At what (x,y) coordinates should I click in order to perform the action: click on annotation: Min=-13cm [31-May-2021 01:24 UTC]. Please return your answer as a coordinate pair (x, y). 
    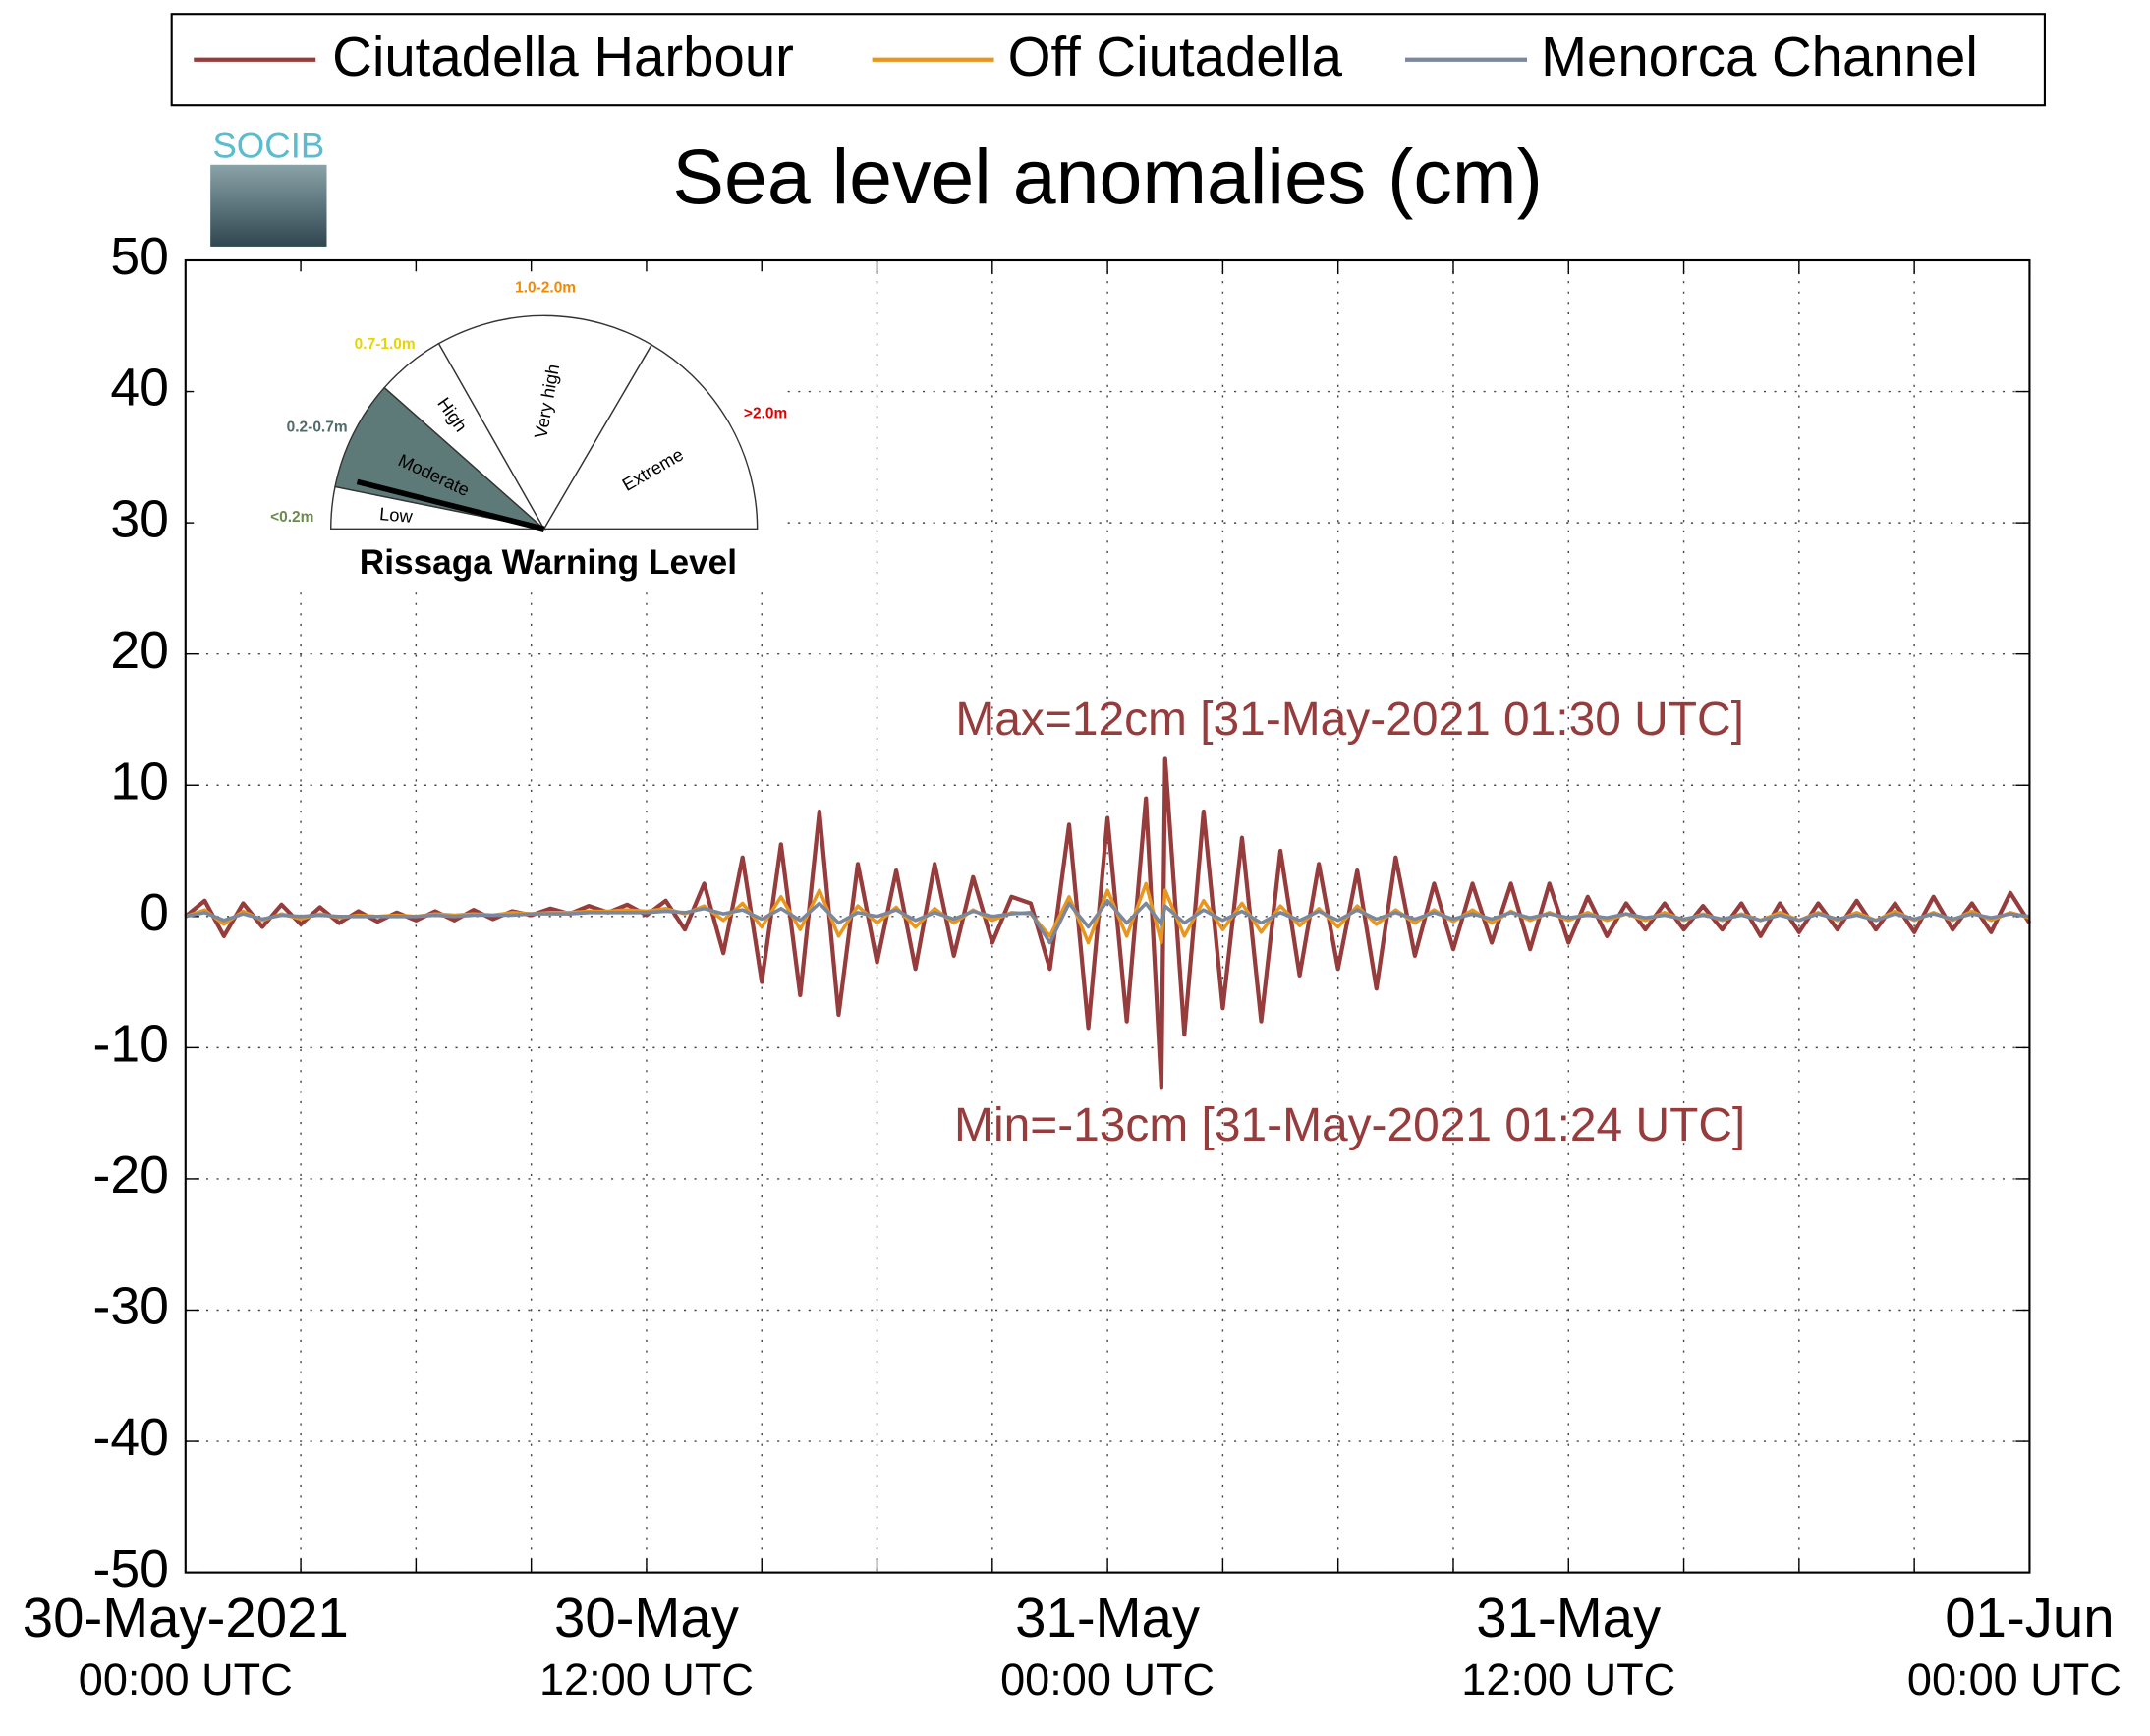
    Looking at the image, I should click on (1349, 1125).